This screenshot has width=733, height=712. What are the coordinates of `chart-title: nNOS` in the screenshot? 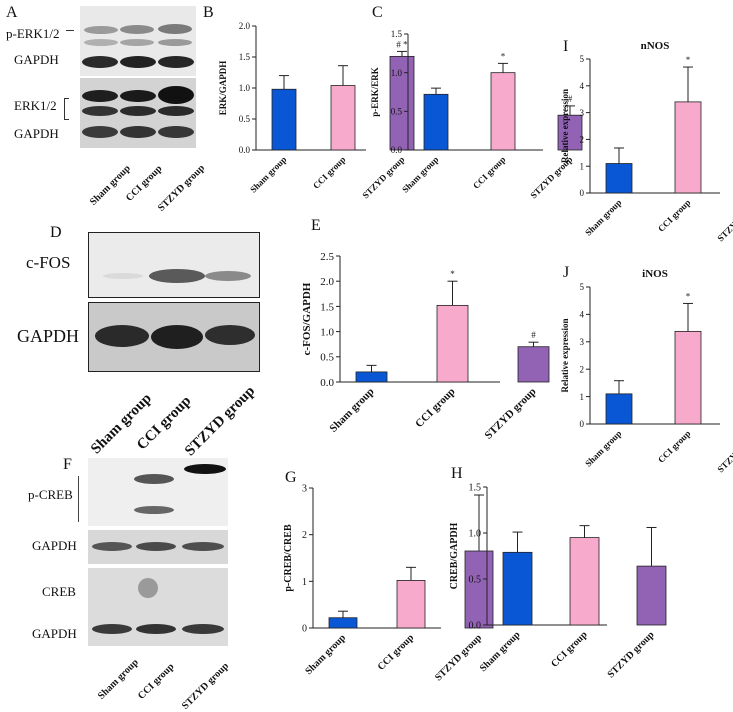 It's located at (655, 46).